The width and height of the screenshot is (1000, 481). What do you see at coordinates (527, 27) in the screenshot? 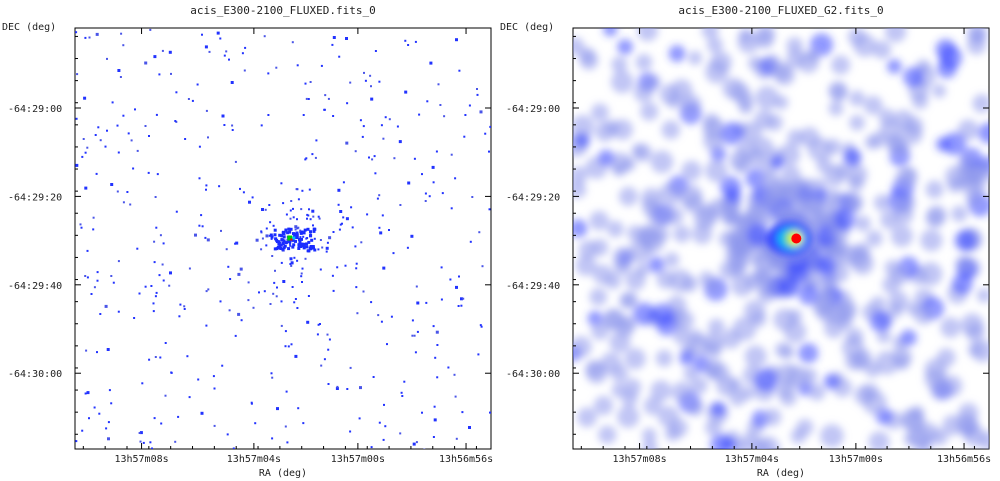
I see `y-axis-label: DEC (deg)` at bounding box center [527, 27].